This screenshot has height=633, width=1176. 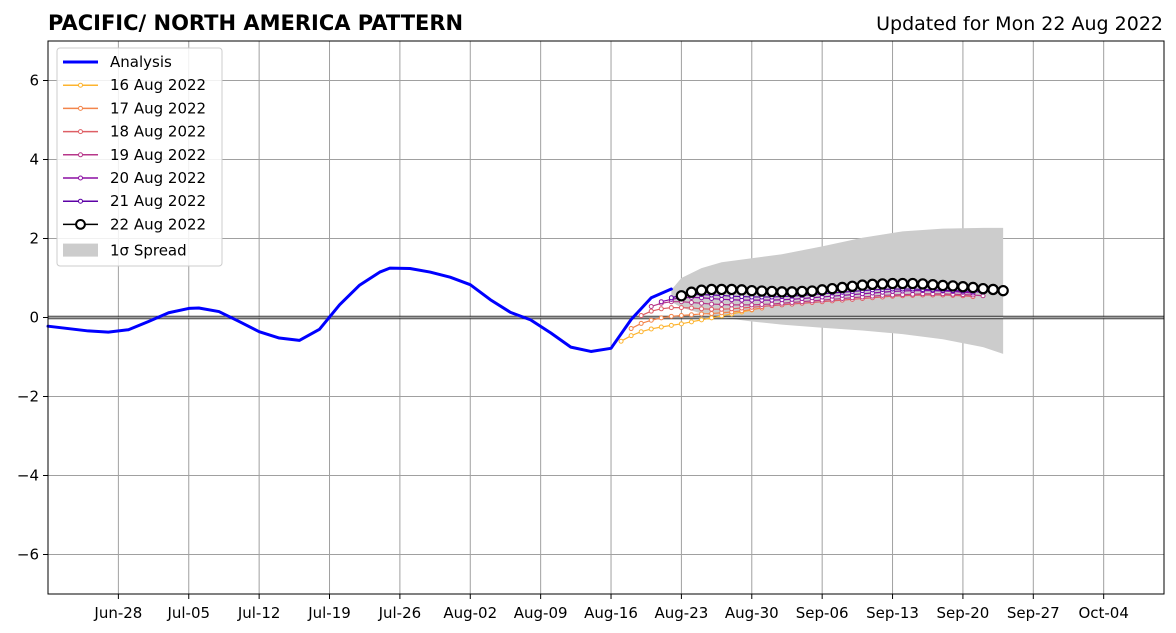 What do you see at coordinates (682, 613) in the screenshot?
I see `x-tick-label: Aug-23` at bounding box center [682, 613].